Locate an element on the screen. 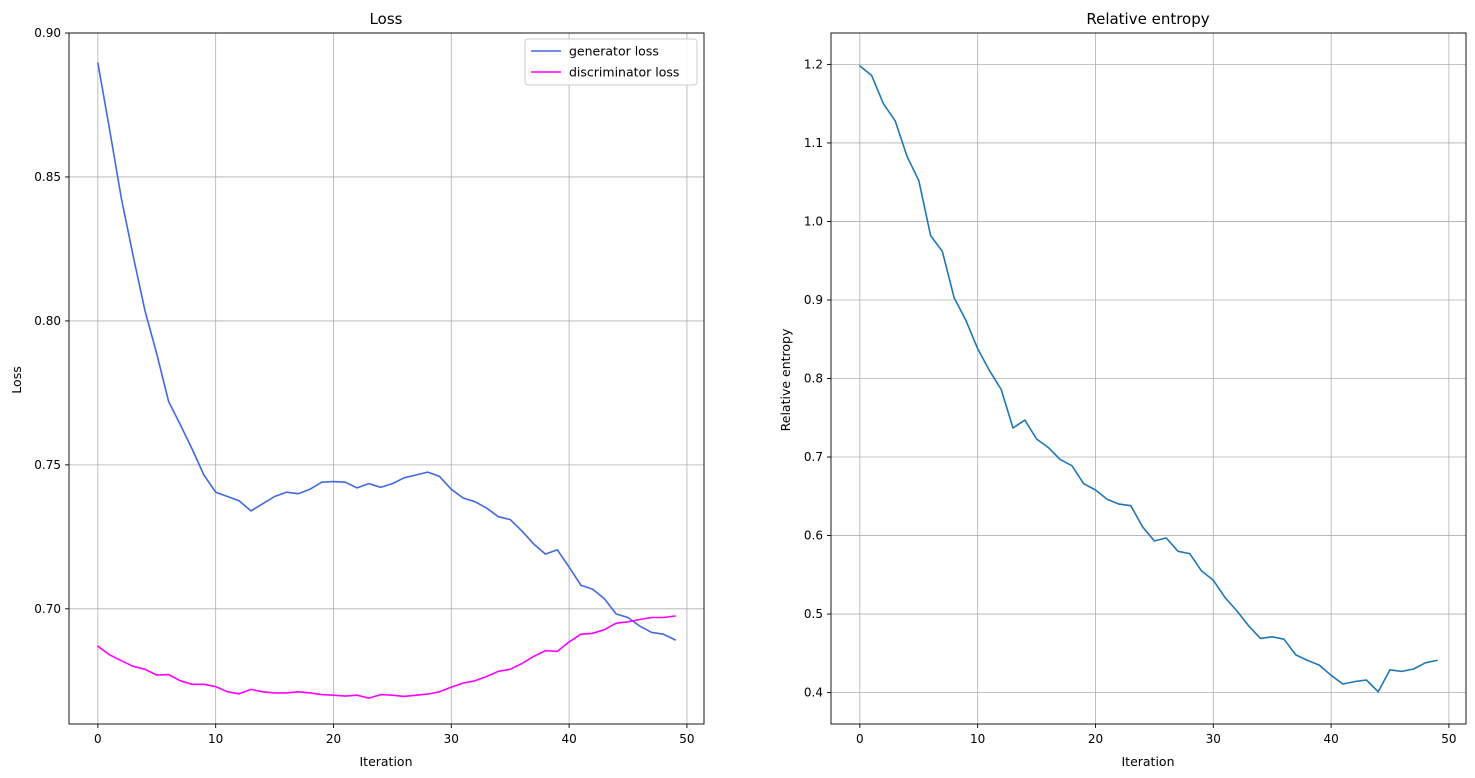 This screenshot has width=1475, height=778. y-tick-label: 0.85 is located at coordinates (47, 177).